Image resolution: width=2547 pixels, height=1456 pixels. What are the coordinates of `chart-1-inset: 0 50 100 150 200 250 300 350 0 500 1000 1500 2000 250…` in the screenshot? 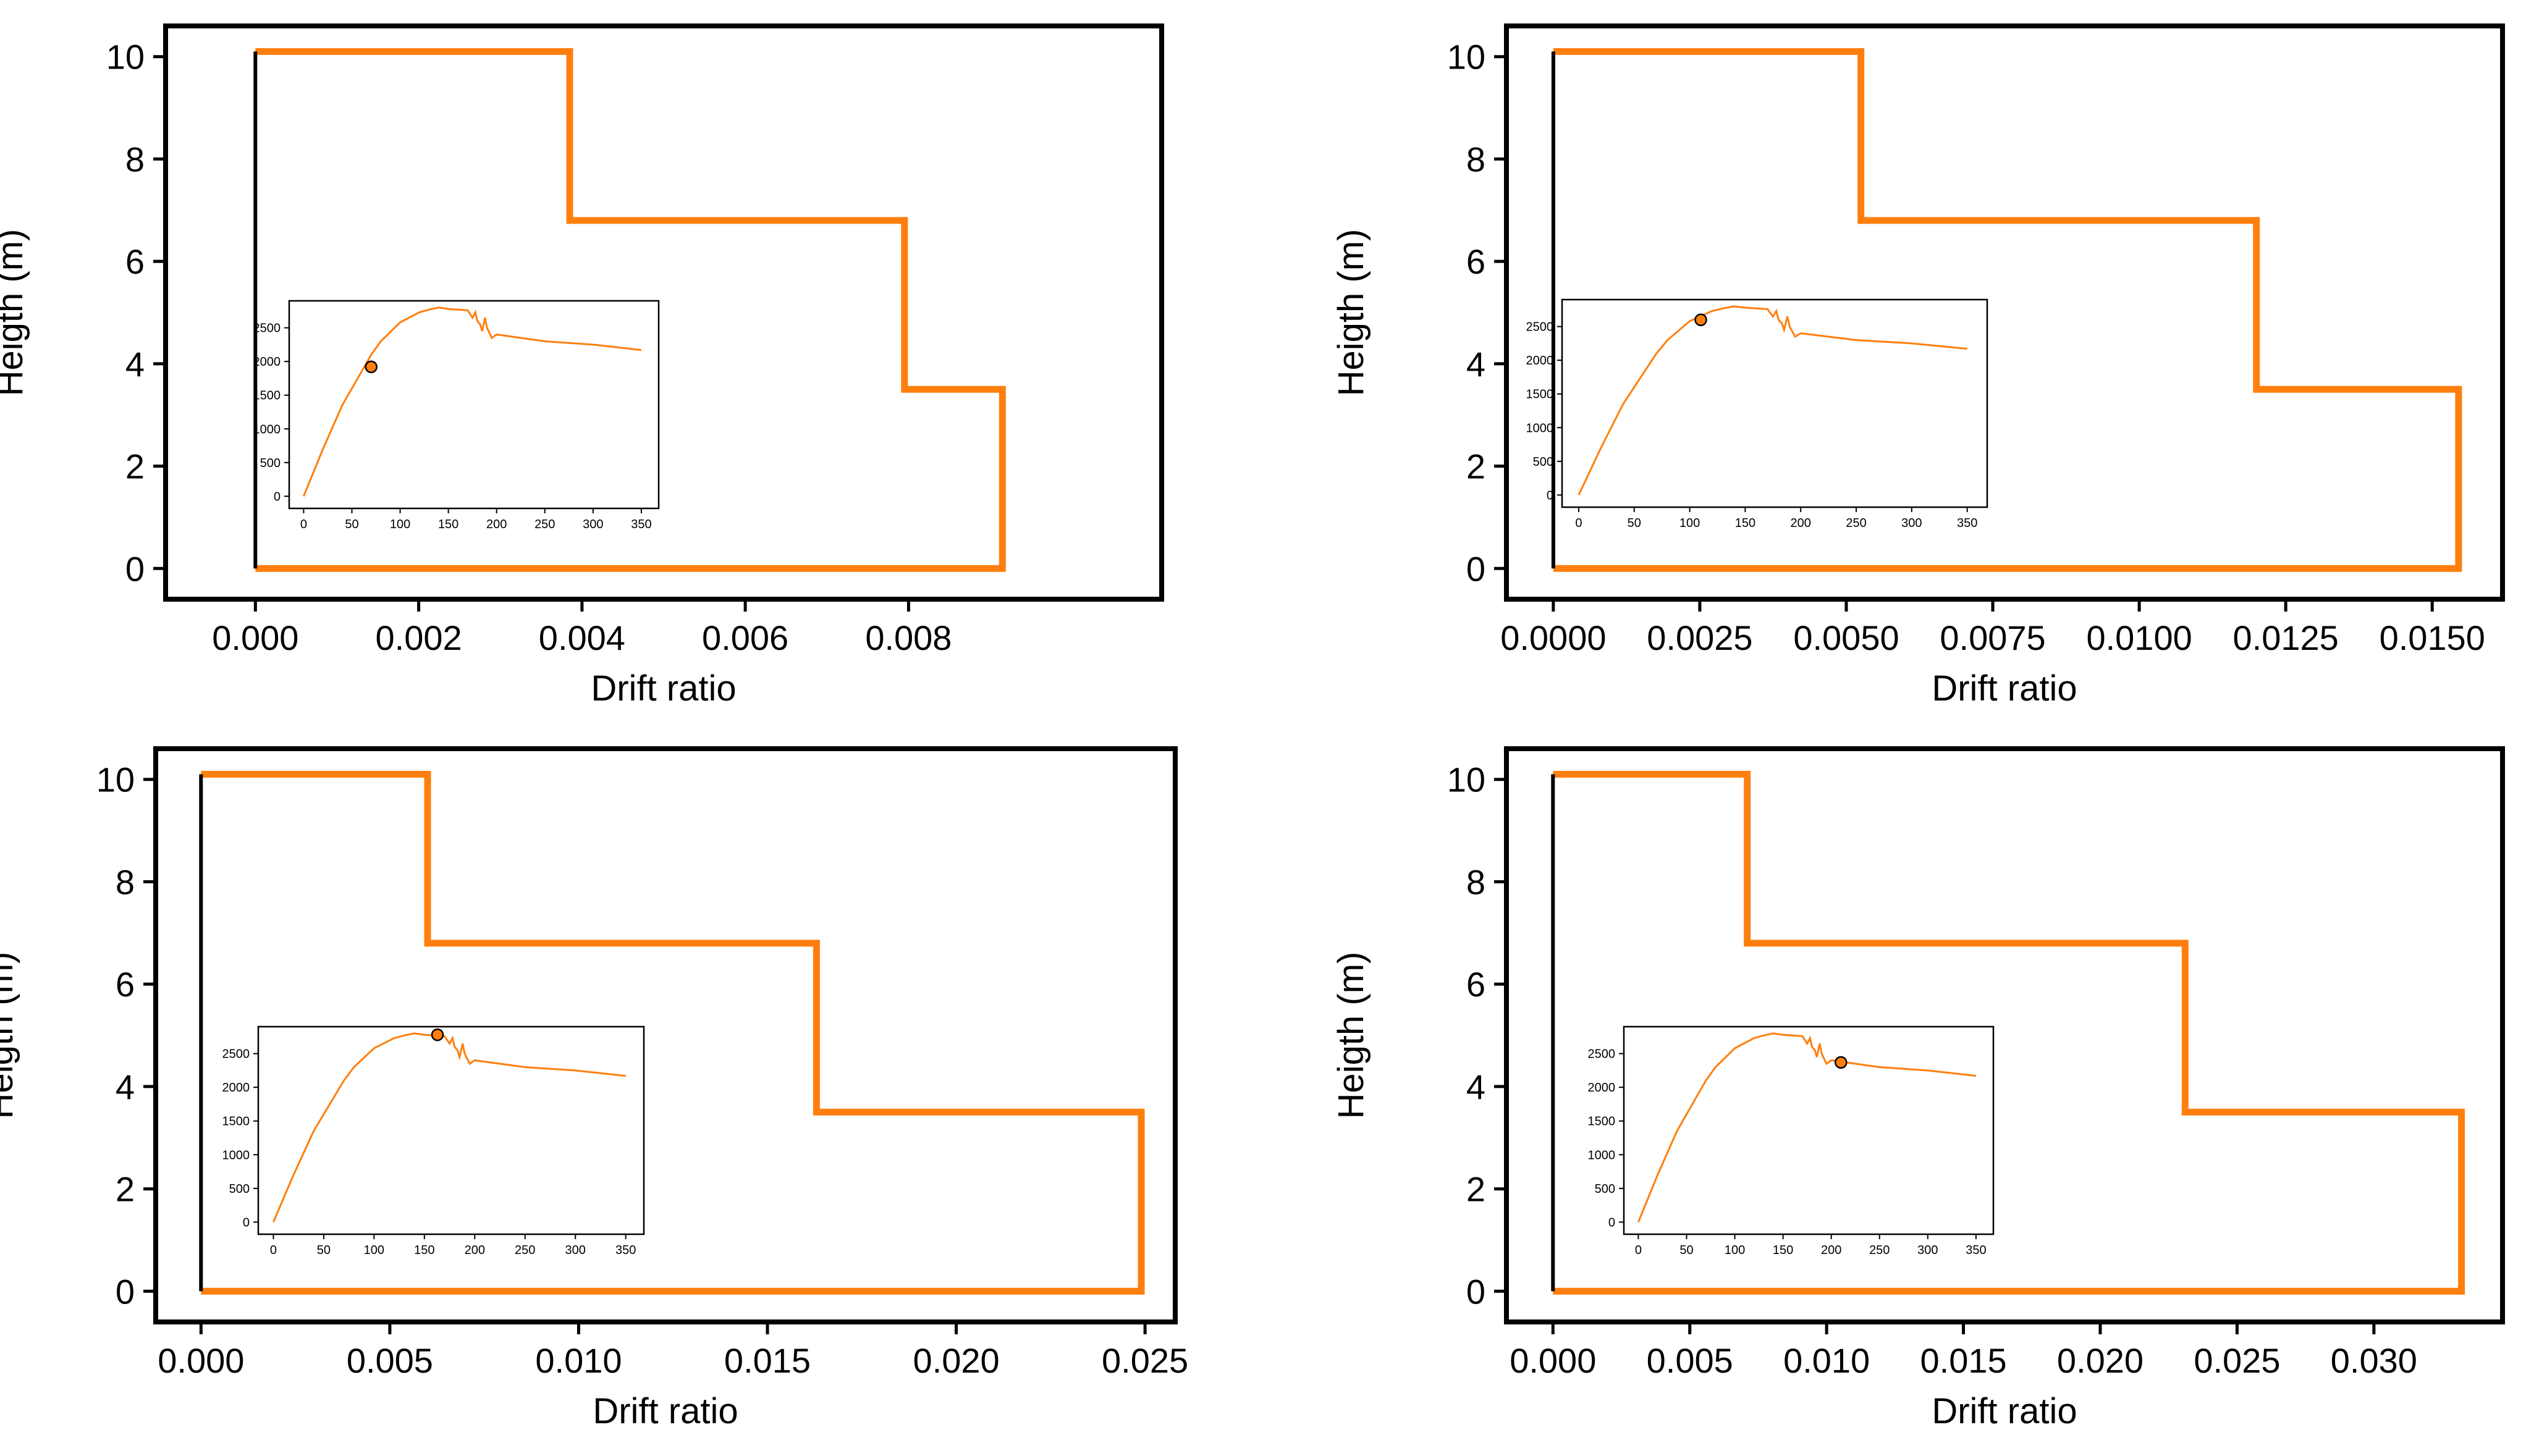 It's located at (457, 415).